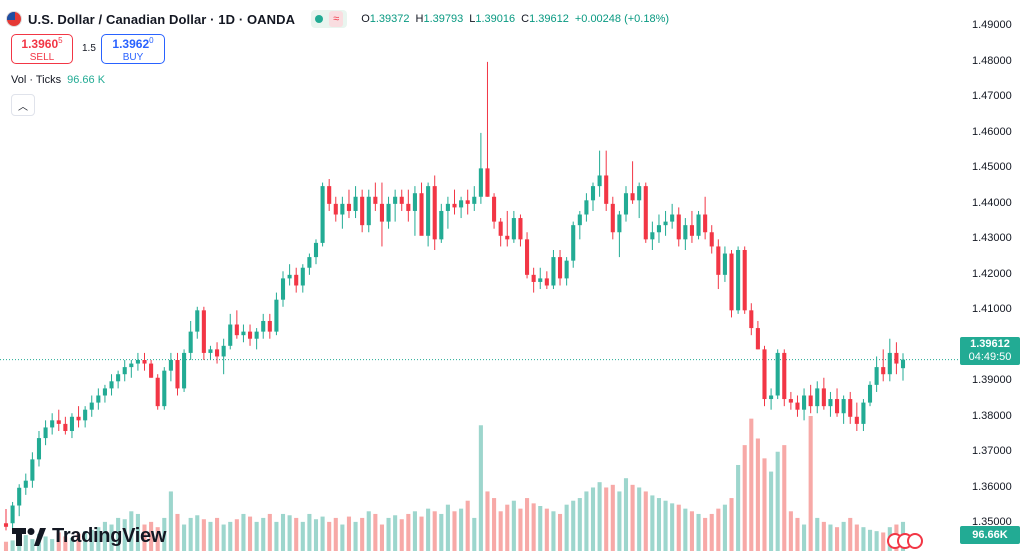 This screenshot has height=555, width=1024. I want to click on volume-legend: Vol · Ticks 96.66 K, so click(58, 80).